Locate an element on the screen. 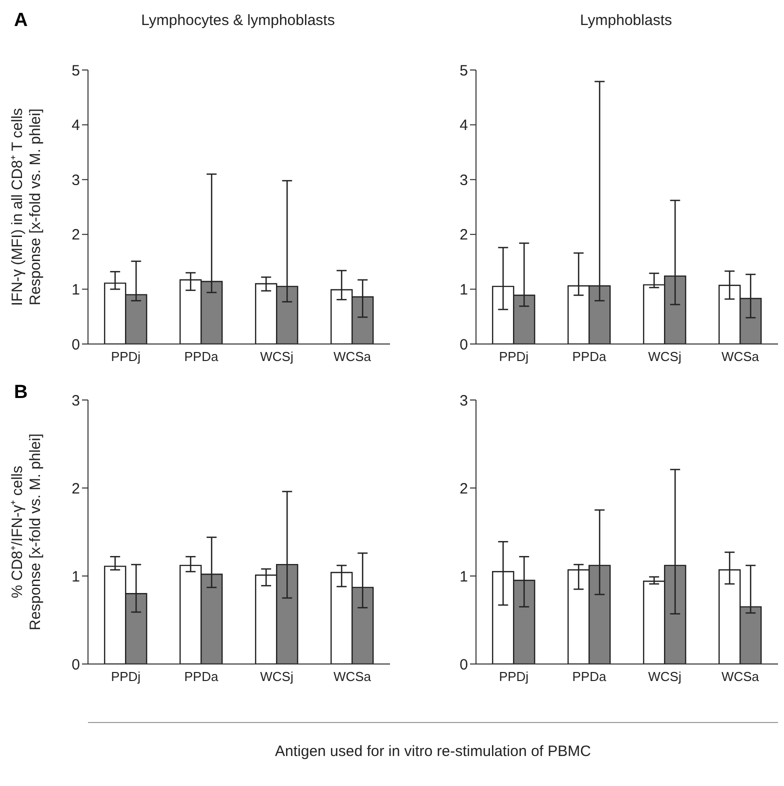 The height and width of the screenshot is (786, 784). text: A is located at coordinates (21, 21).